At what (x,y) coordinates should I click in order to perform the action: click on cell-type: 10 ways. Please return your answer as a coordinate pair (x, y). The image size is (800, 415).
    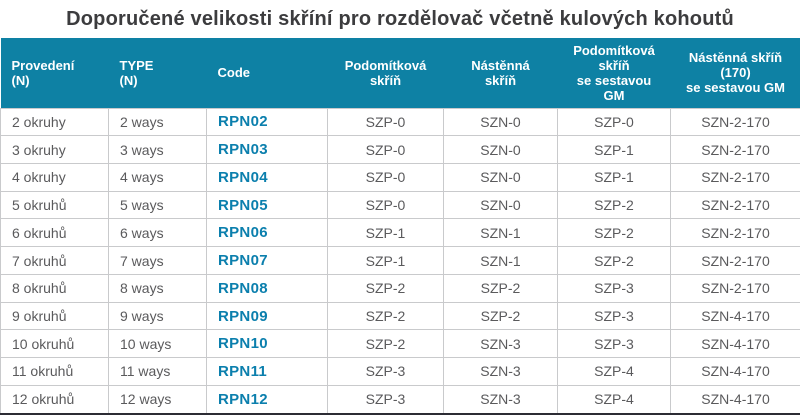
    Looking at the image, I should click on (157, 344).